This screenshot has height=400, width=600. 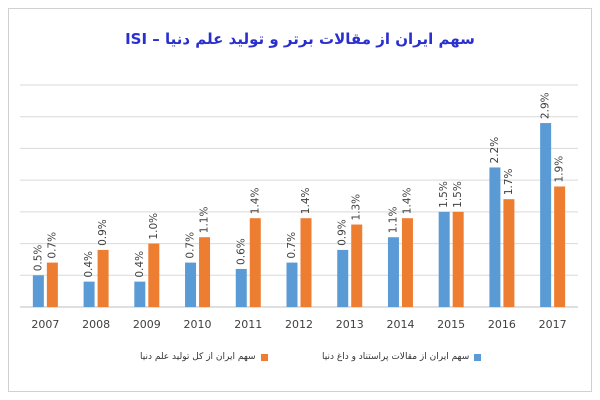 What do you see at coordinates (241, 287) in the screenshot?
I see `bar-cited-papers-2011` at bounding box center [241, 287].